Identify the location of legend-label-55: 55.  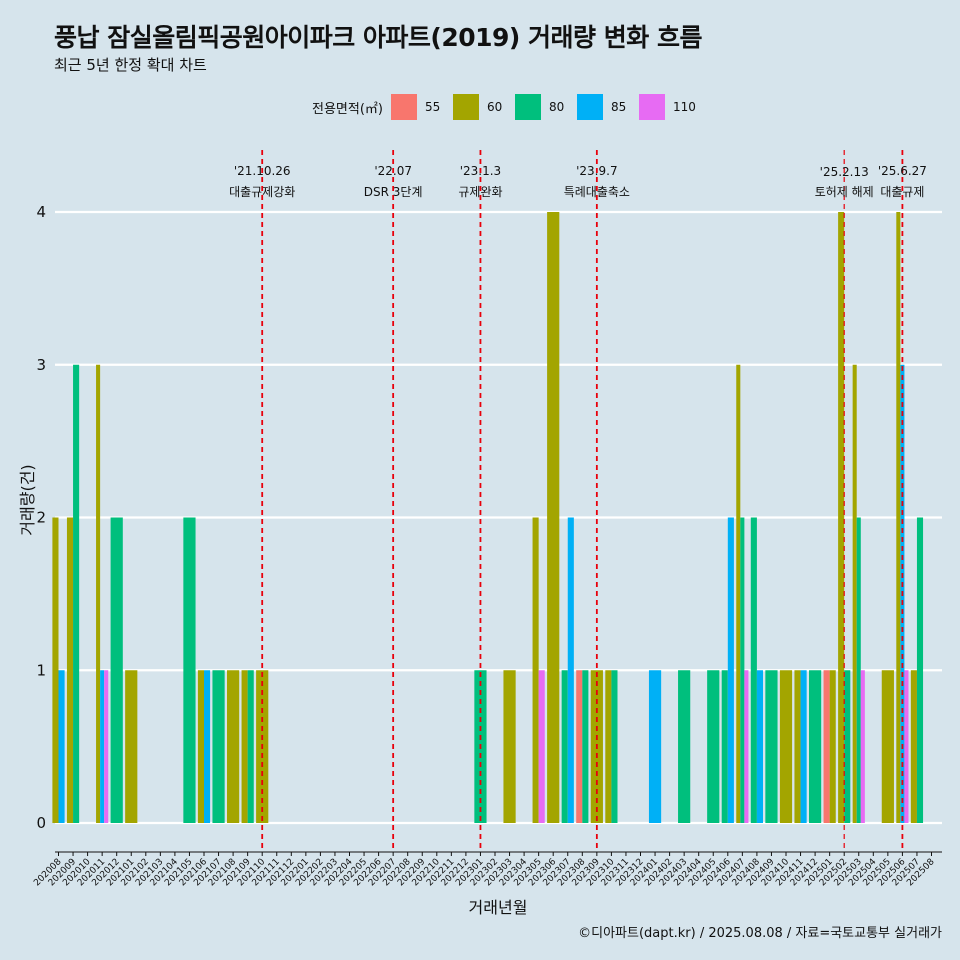
(432, 107).